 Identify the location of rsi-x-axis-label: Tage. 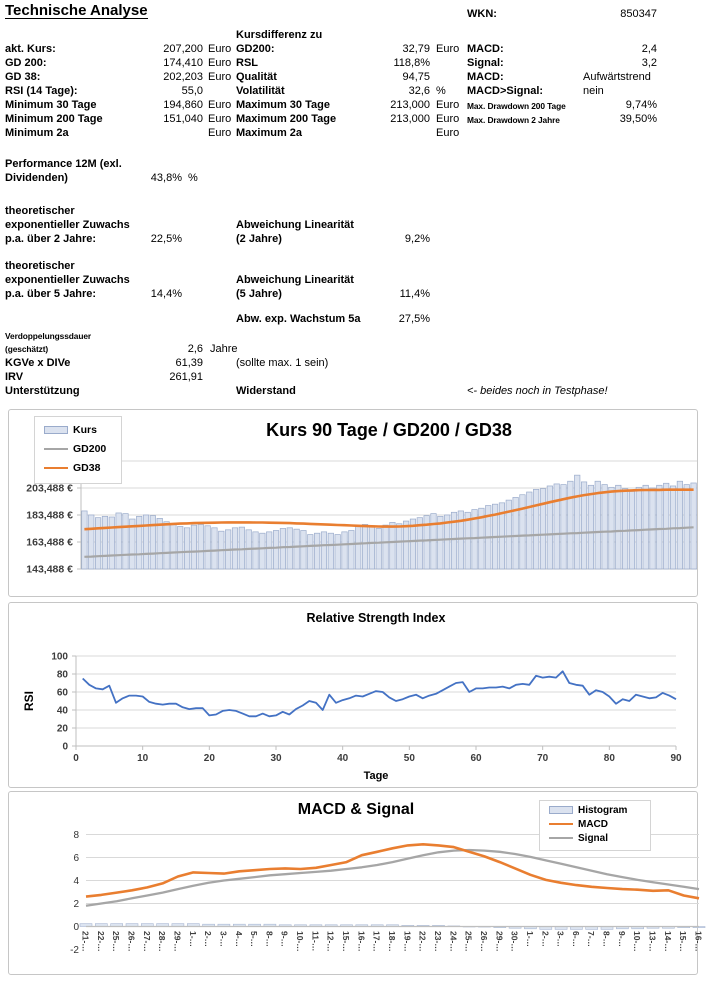
(376, 776).